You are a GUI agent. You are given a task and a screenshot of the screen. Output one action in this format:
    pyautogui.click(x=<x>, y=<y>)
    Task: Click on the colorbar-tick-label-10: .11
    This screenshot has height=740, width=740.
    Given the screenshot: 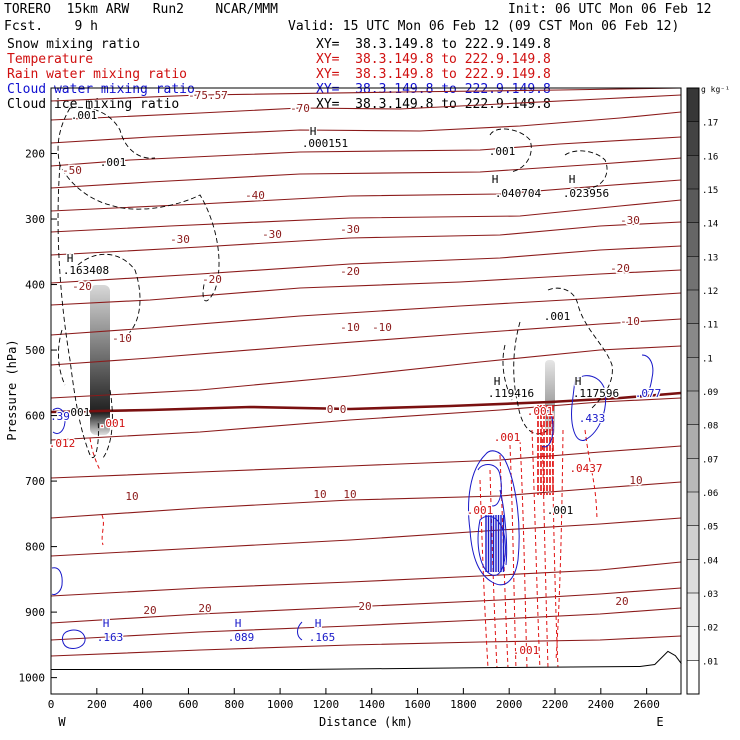 What is the action you would take?
    pyautogui.click(x=710, y=326)
    